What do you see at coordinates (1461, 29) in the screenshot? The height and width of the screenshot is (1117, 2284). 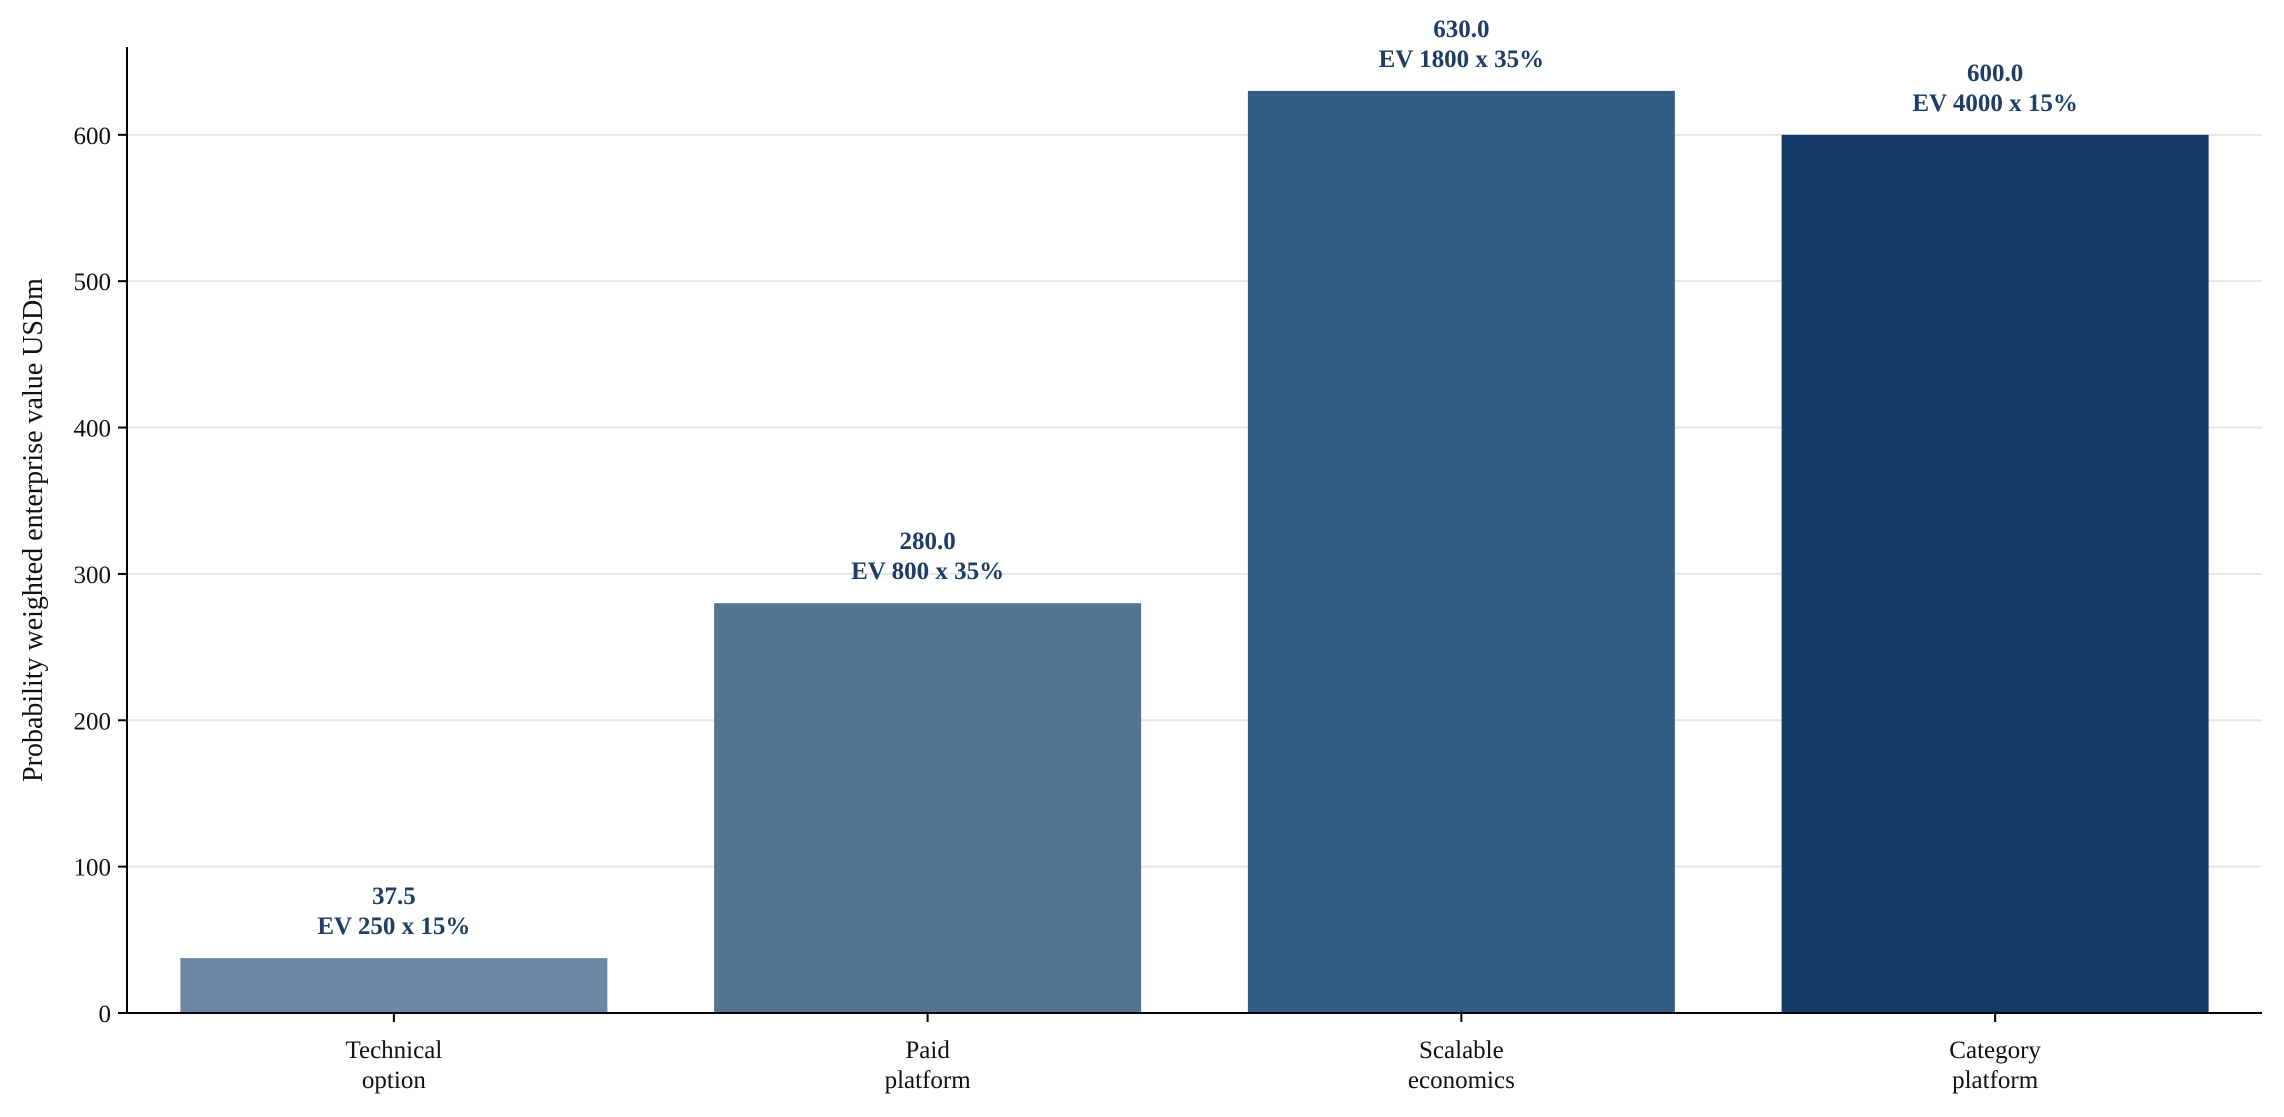 I see `bar-value-label: 630.0` at bounding box center [1461, 29].